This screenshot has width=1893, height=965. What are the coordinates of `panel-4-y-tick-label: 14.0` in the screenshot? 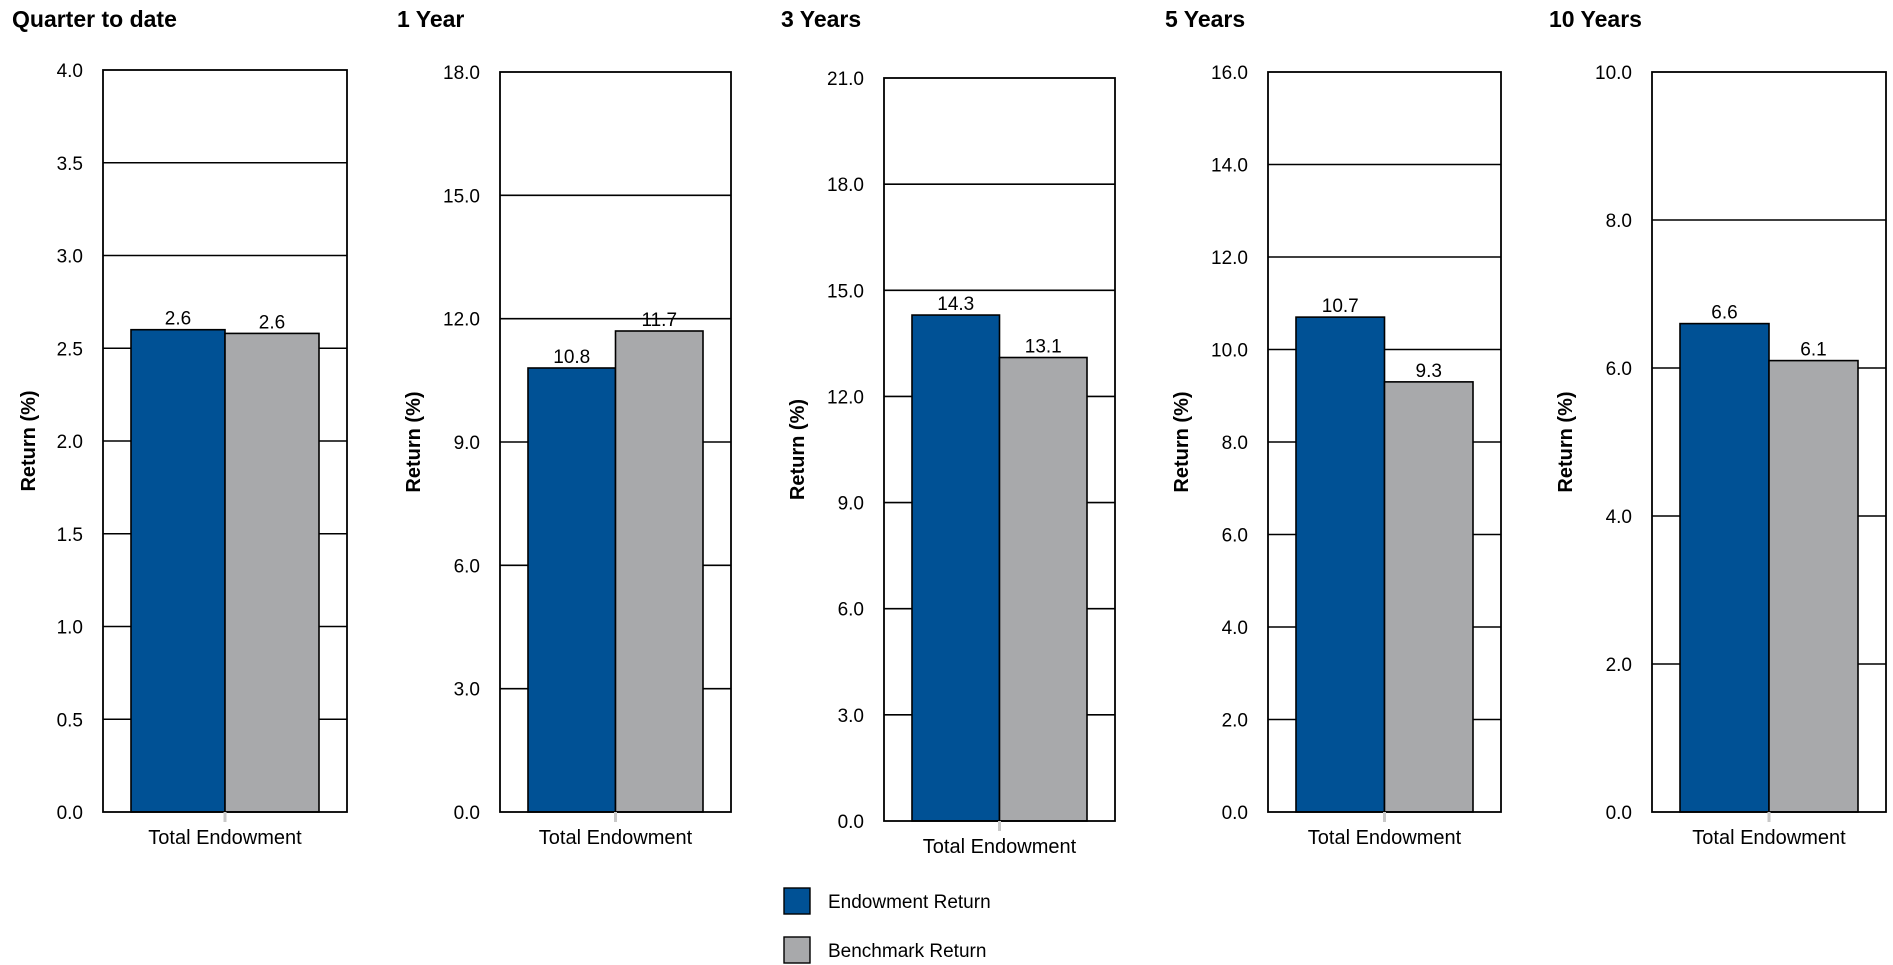 It's located at (1229, 166).